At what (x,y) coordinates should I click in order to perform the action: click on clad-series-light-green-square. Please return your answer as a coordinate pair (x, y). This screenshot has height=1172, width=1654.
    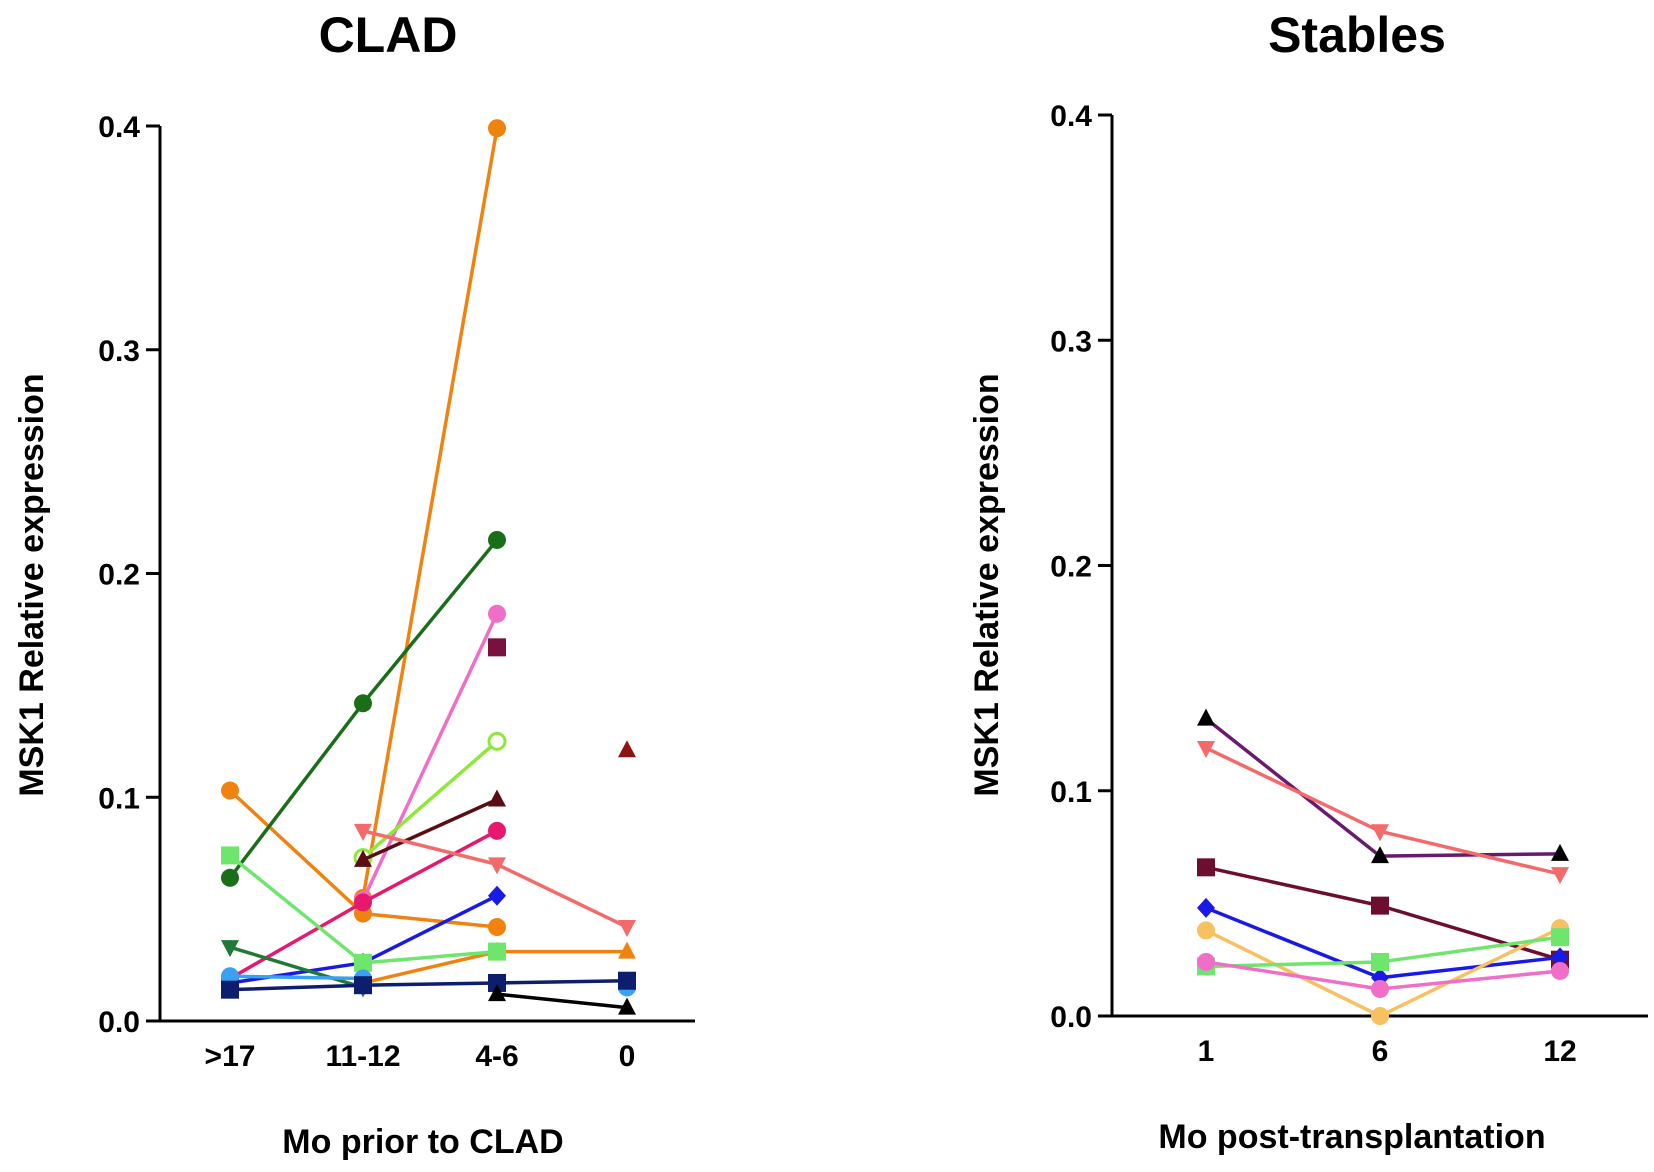
    Looking at the image, I should click on (363, 909).